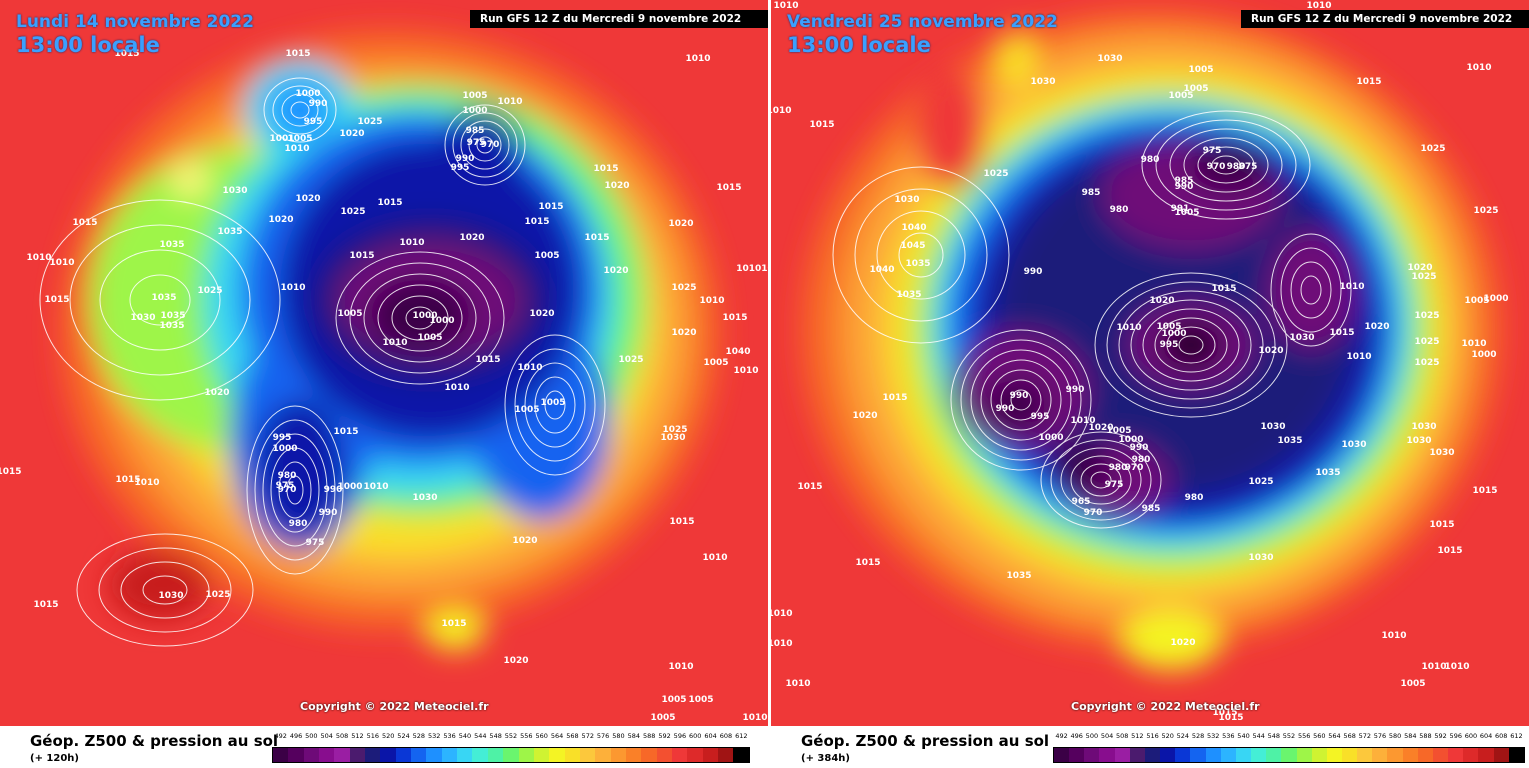 This screenshot has width=1529, height=768. I want to click on left-isobar-label: 985, so click(475, 131).